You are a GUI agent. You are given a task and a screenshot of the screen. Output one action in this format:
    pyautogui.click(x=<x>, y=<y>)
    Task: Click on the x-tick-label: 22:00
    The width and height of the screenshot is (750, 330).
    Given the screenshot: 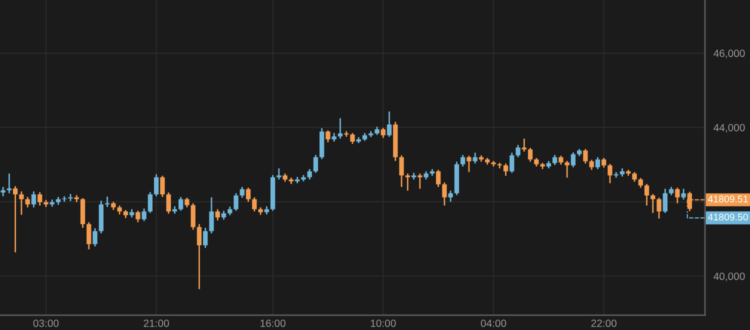 What is the action you would take?
    pyautogui.click(x=603, y=323)
    